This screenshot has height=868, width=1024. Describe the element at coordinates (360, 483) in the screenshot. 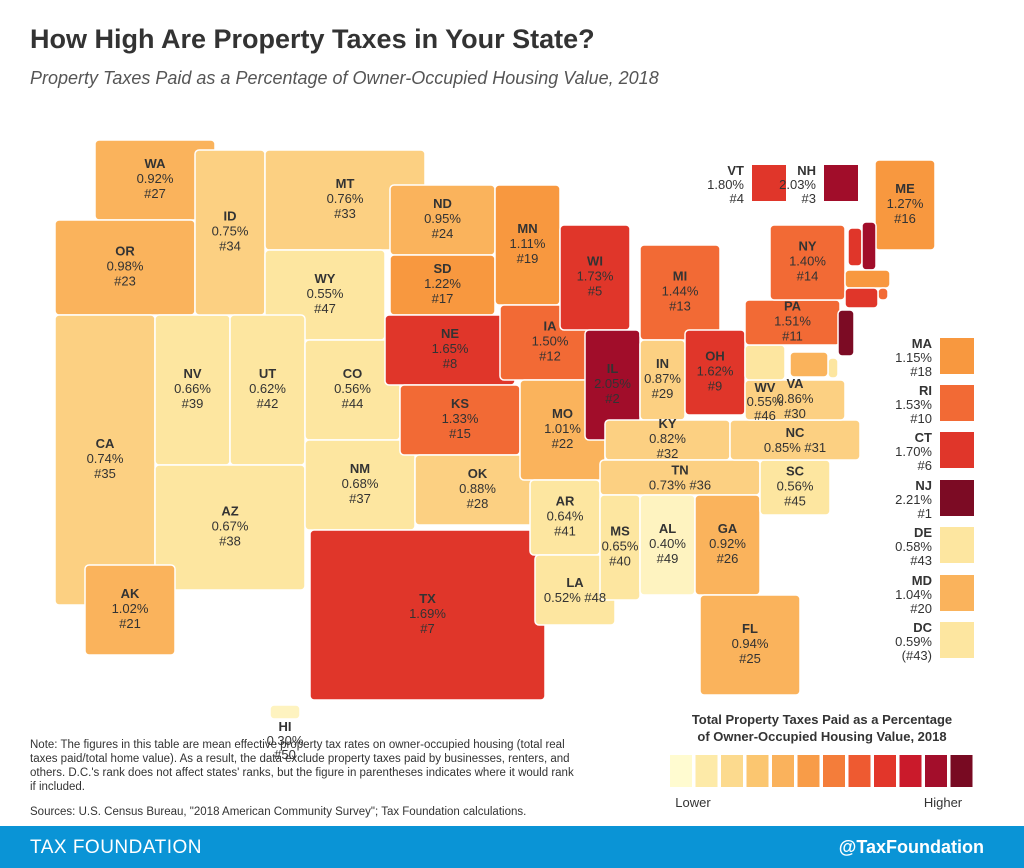

I see `state-rate: 0.68%` at that location.